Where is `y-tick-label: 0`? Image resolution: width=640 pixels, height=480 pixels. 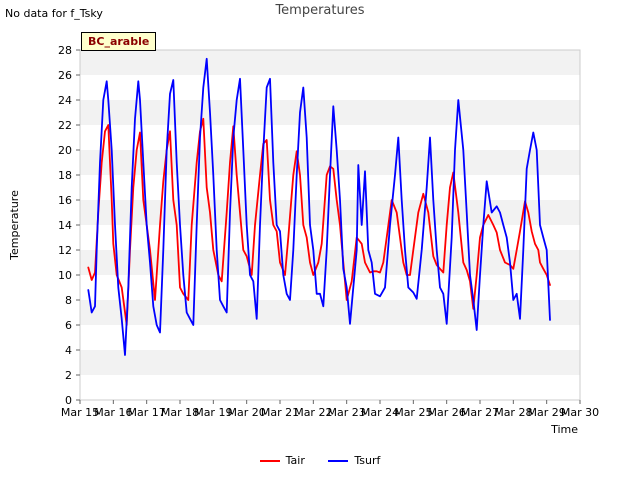
y-tick-label: 0 is located at coordinates (68, 400).